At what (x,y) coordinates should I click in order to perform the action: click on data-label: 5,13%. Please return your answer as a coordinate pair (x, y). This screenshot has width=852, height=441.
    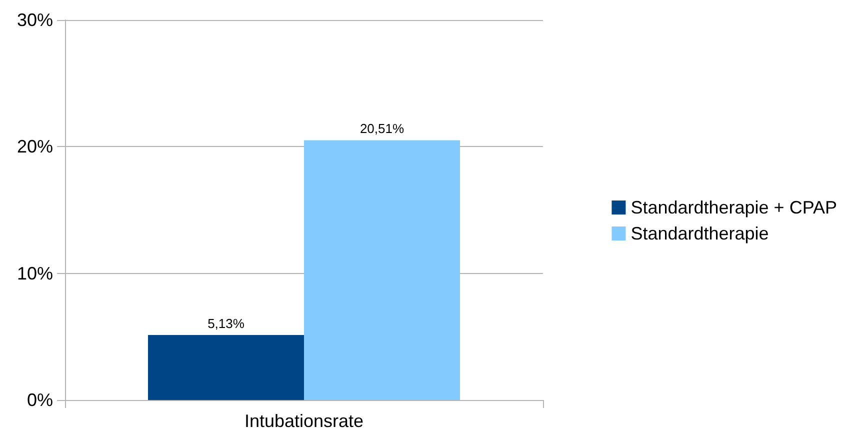
    Looking at the image, I should click on (226, 324).